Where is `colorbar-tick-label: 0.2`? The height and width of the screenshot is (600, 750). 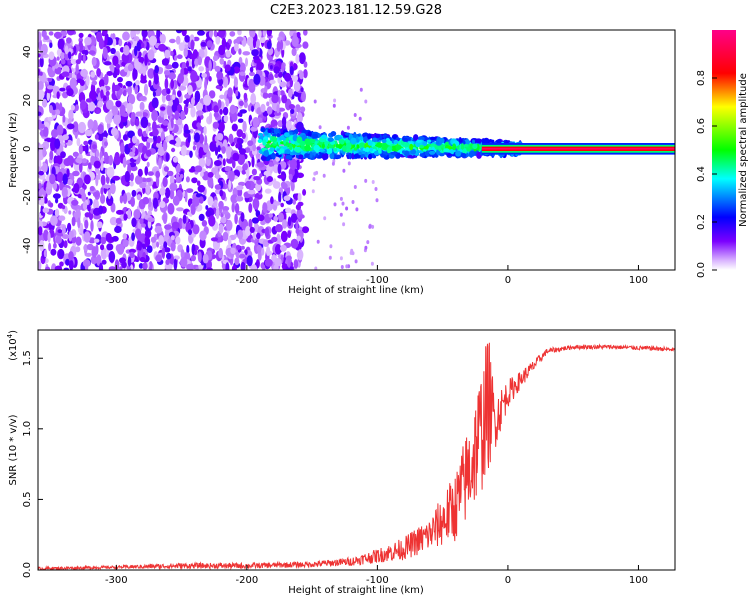 colorbar-tick-label: 0.2 is located at coordinates (701, 222).